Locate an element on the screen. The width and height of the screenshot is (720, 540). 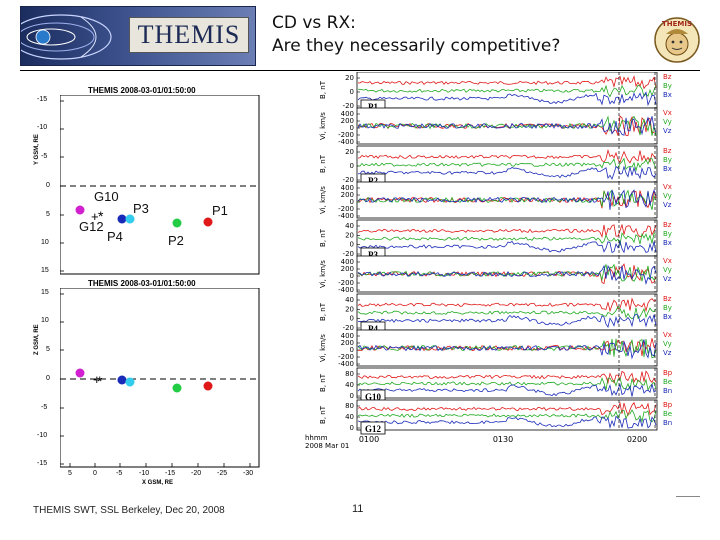
g12-marker-b: + is located at coordinates (97, 379).